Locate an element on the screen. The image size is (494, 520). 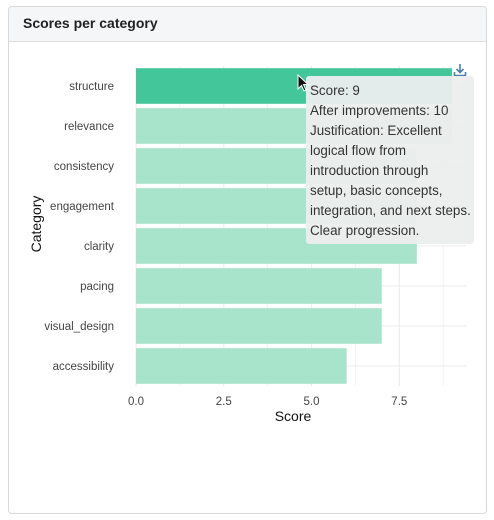
tooltip-line: Score: 9 is located at coordinates (335, 90).